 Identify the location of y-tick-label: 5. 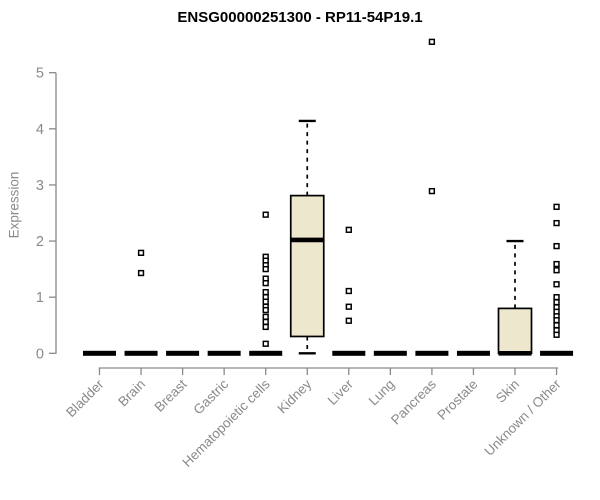
(40, 74).